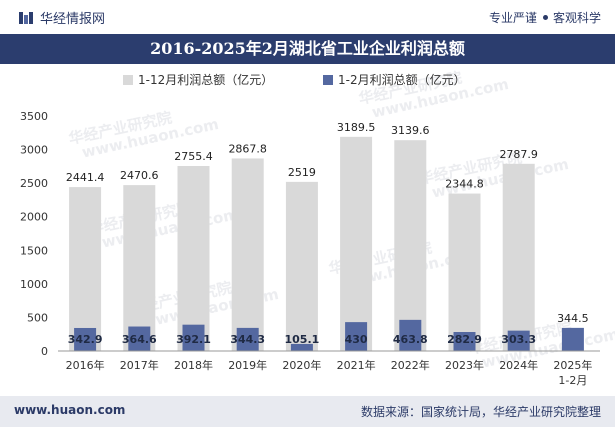 This screenshot has width=615, height=427. Describe the element at coordinates (205, 79) in the screenshot. I see `legend-label-total: 1-12月利润总额（亿元）` at that location.